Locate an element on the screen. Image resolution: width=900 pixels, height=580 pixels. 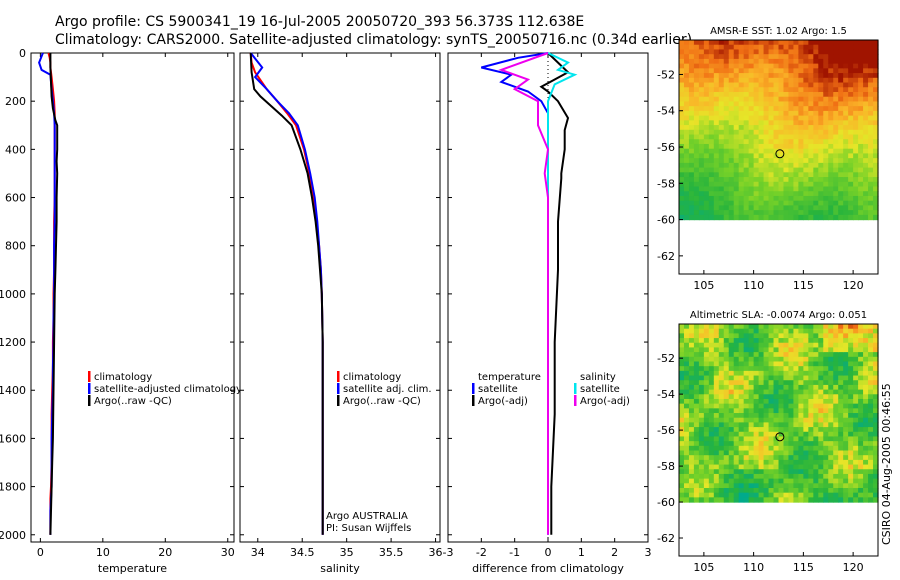
argo-country-annotation: Argo AUSTRALIA is located at coordinates (367, 516).